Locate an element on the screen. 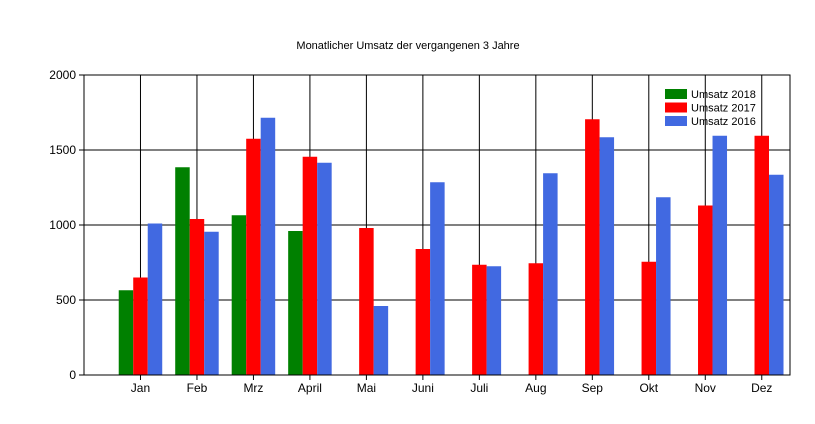 Image resolution: width=815 pixels, height=424 pixels. x-tick-label: Dez is located at coordinates (761, 388).